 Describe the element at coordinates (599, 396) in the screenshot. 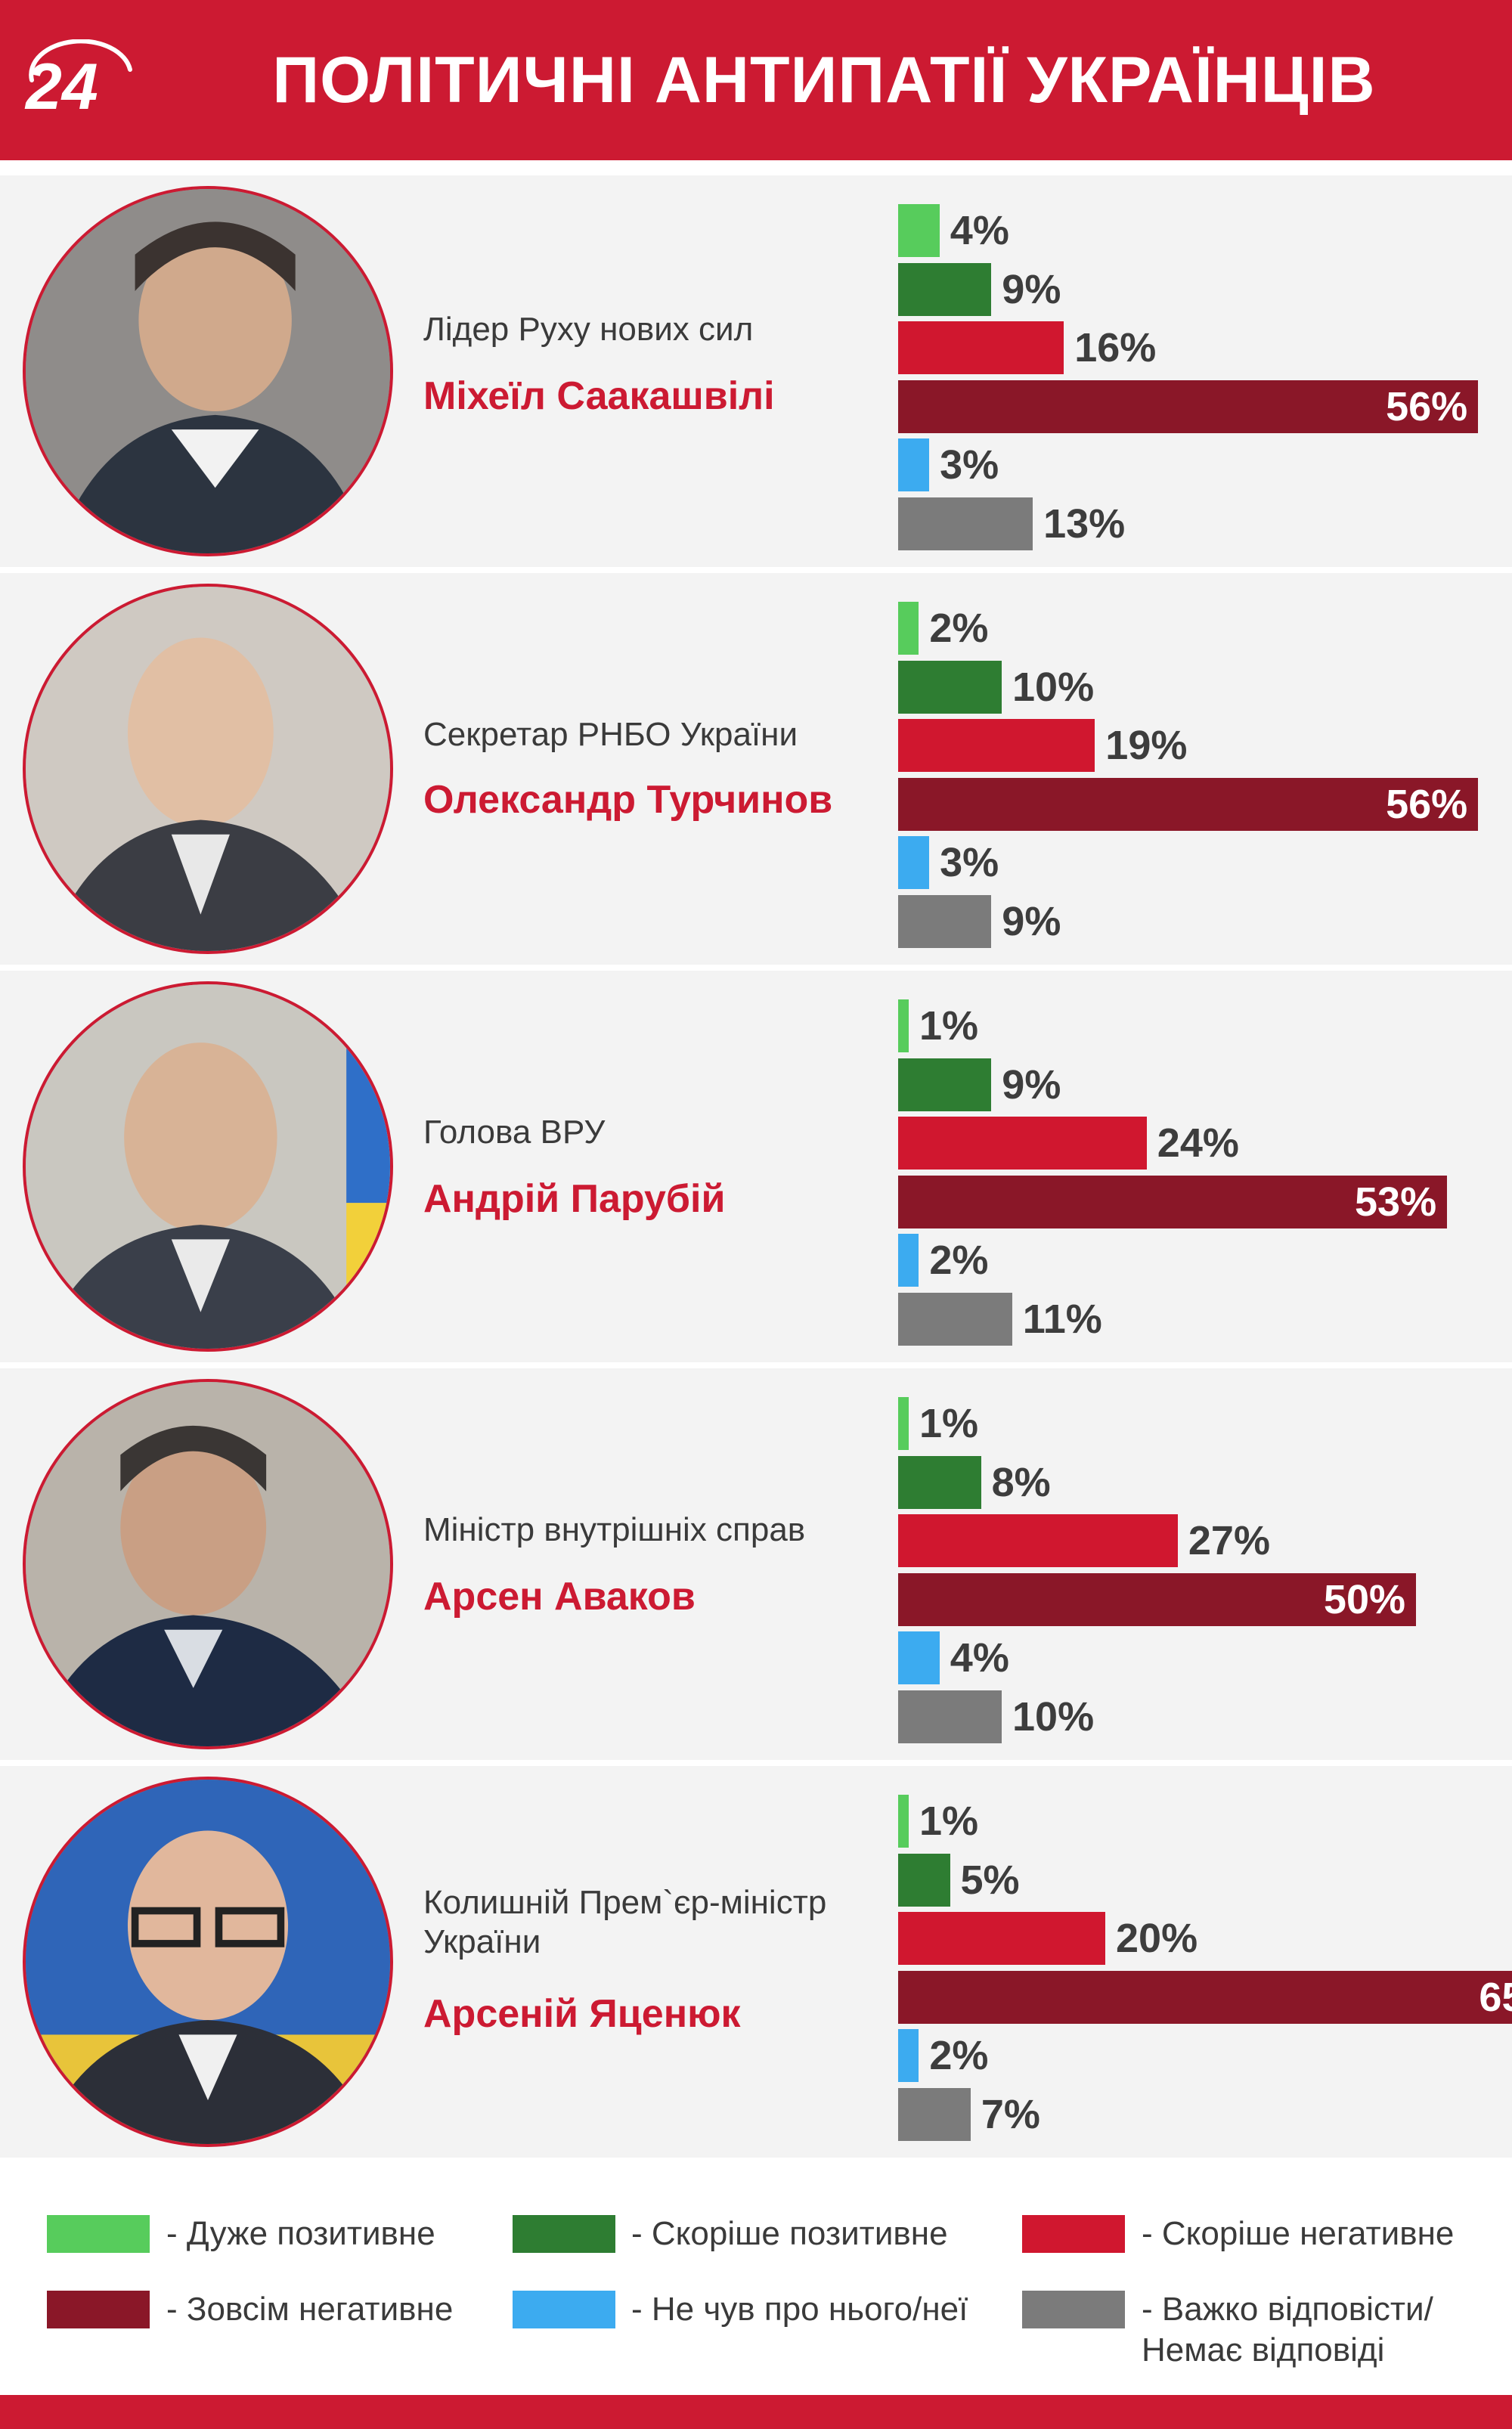

I see `person-name: Міхеїл Саакашвілі` at that location.